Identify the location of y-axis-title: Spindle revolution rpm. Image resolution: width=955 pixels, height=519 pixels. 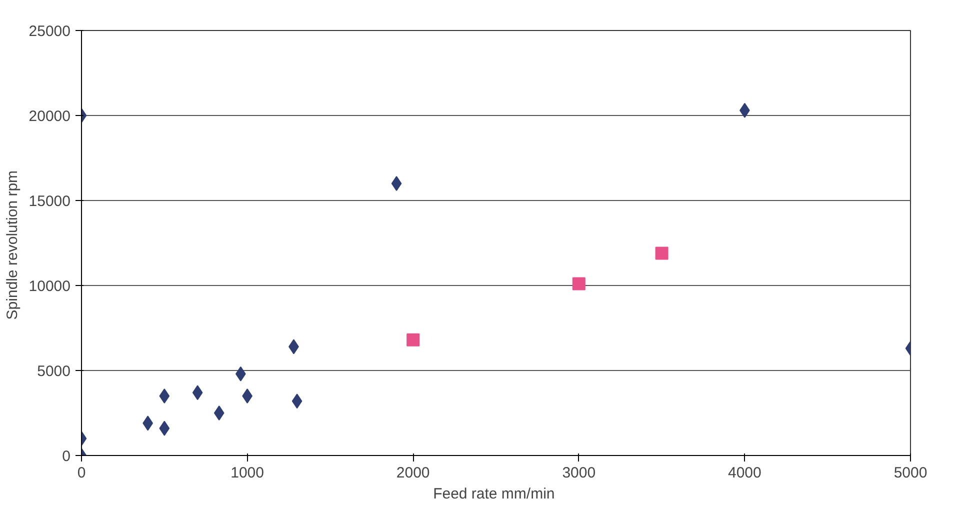
(12, 245).